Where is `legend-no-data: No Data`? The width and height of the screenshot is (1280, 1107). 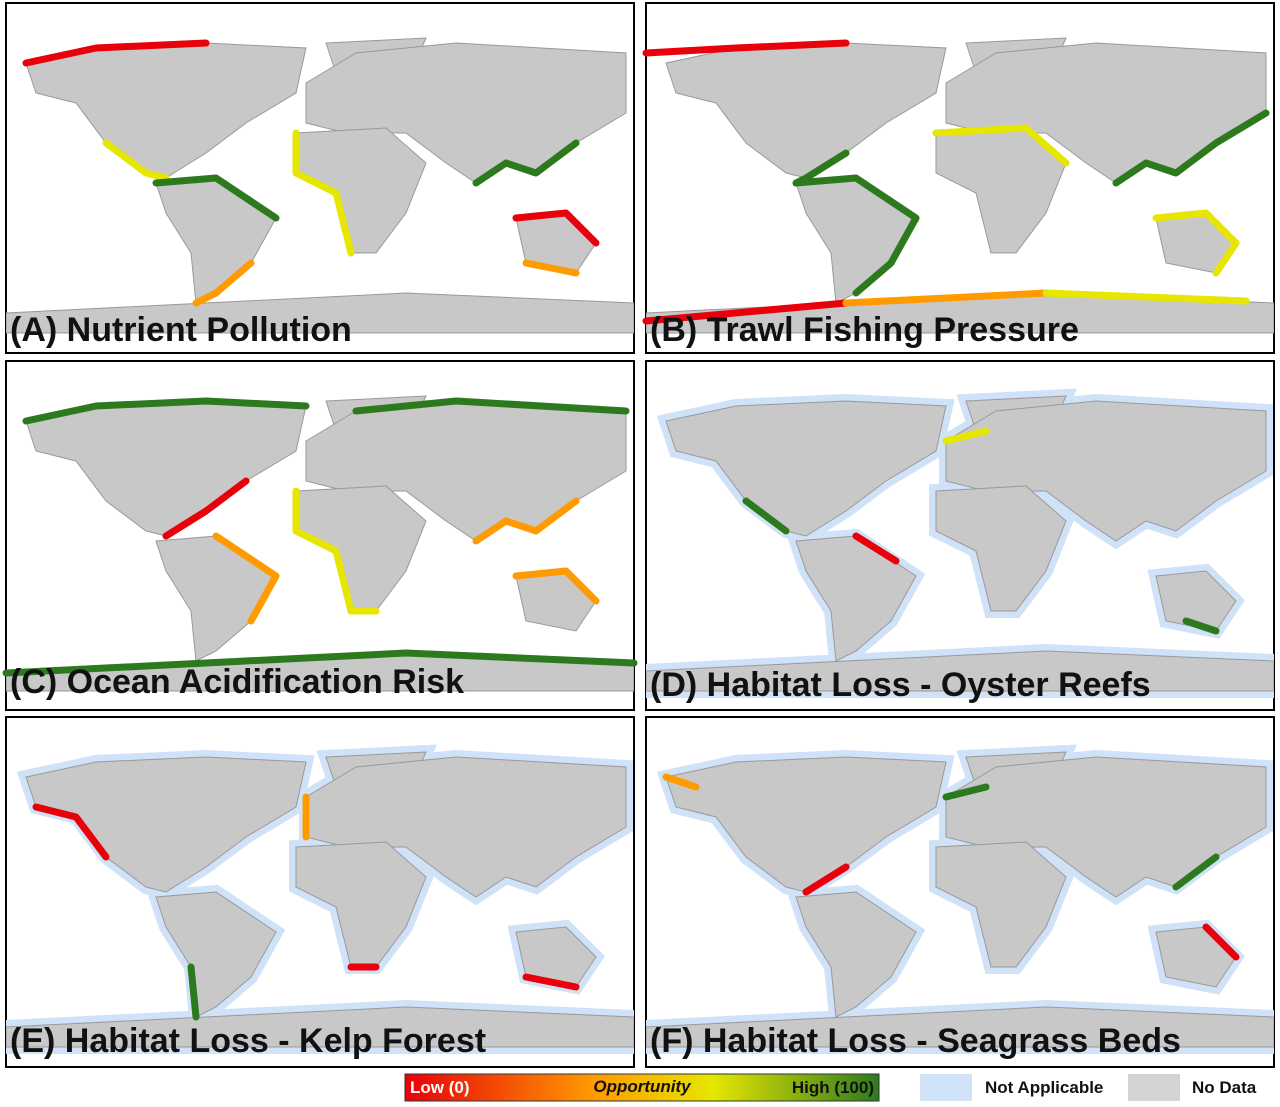
legend-no-data: No Data is located at coordinates (1224, 1087).